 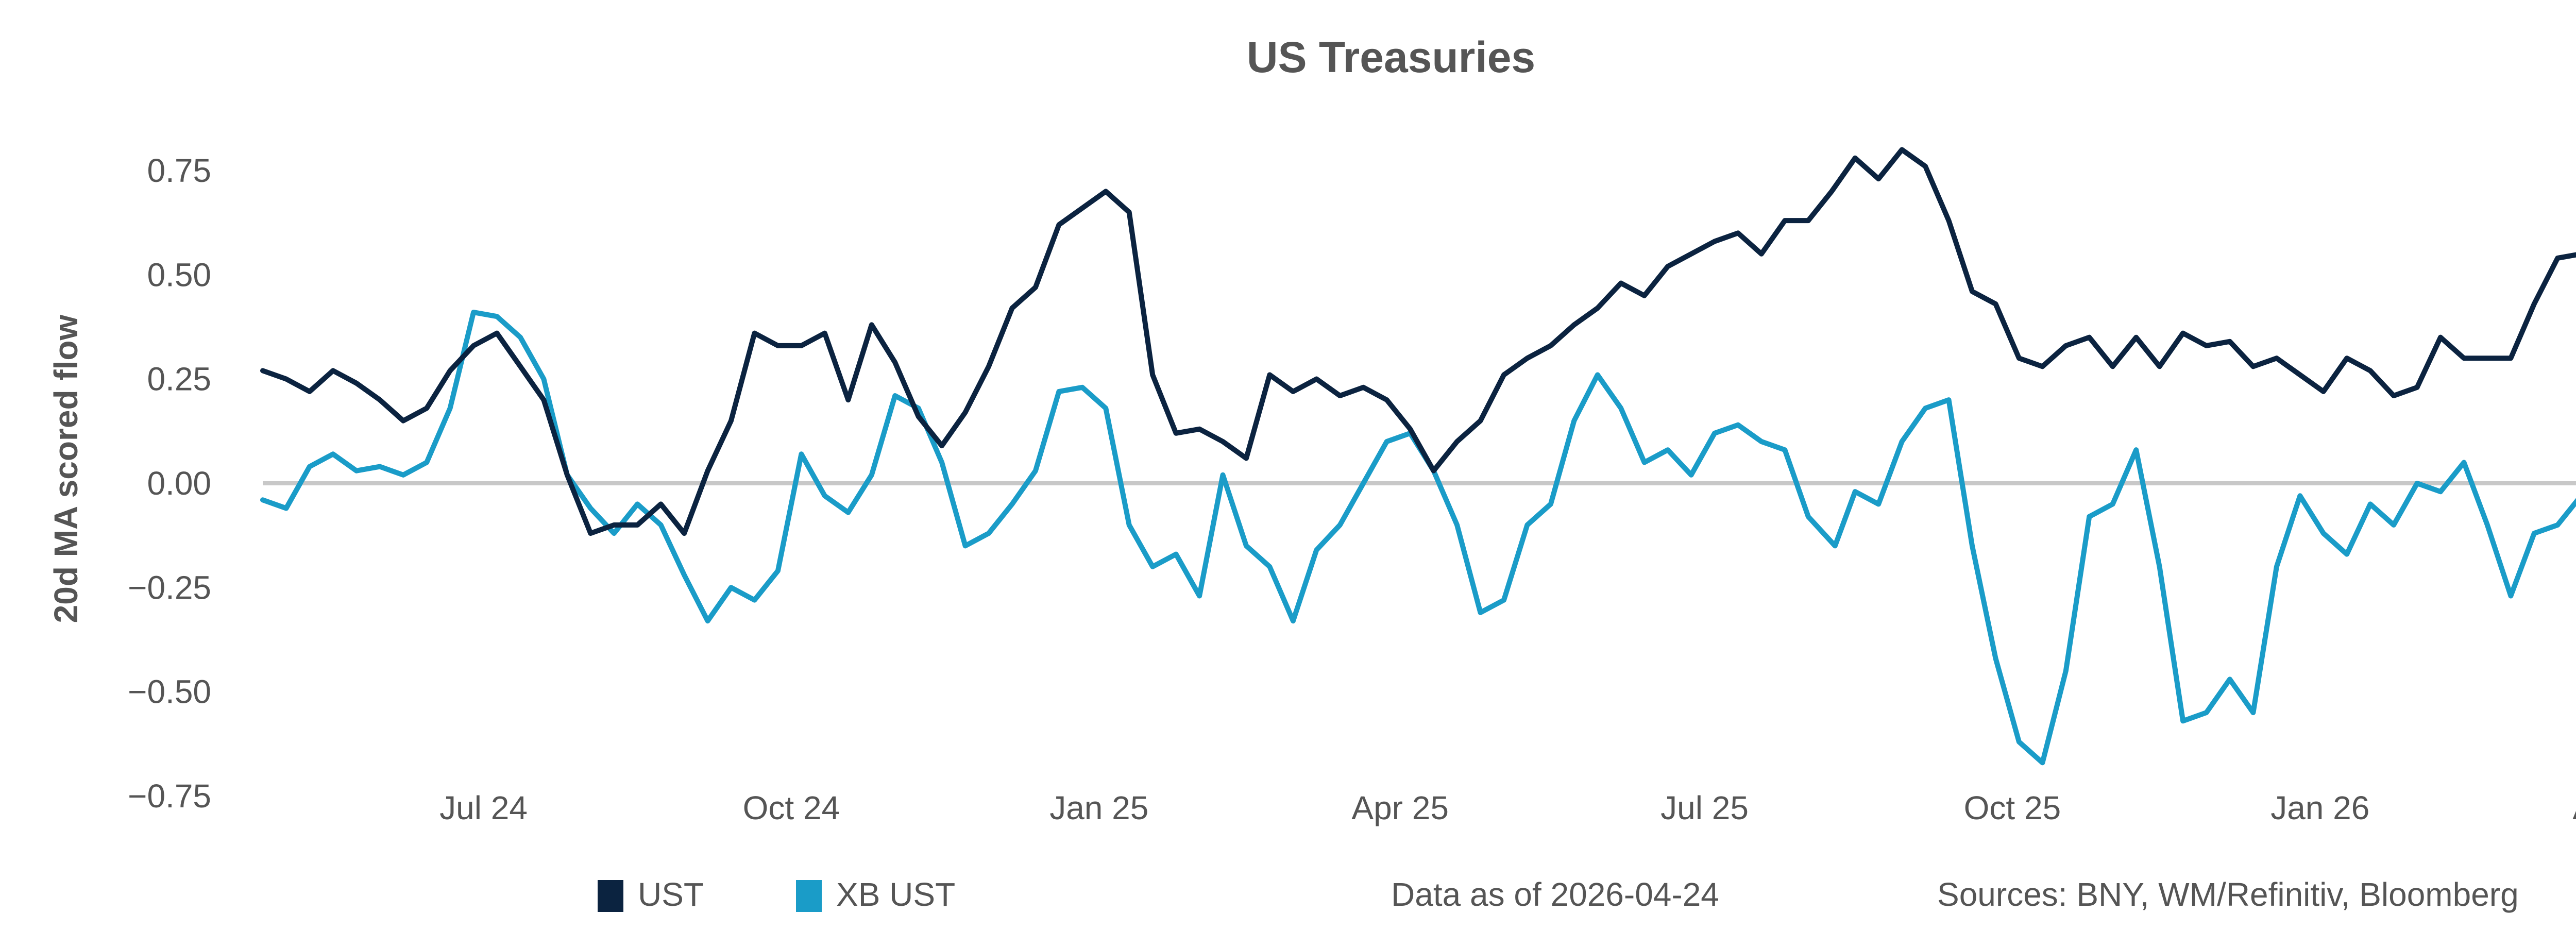 I want to click on chart-title: US Treasuries, so click(x=1391, y=57).